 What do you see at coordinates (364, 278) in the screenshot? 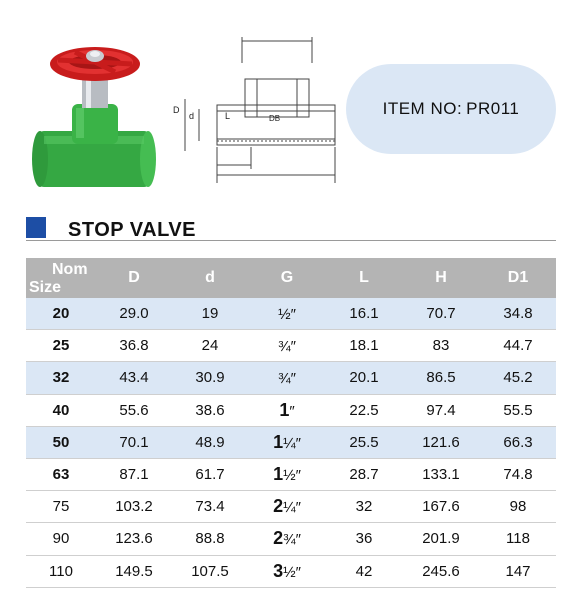
I see `header-L: L` at bounding box center [364, 278].